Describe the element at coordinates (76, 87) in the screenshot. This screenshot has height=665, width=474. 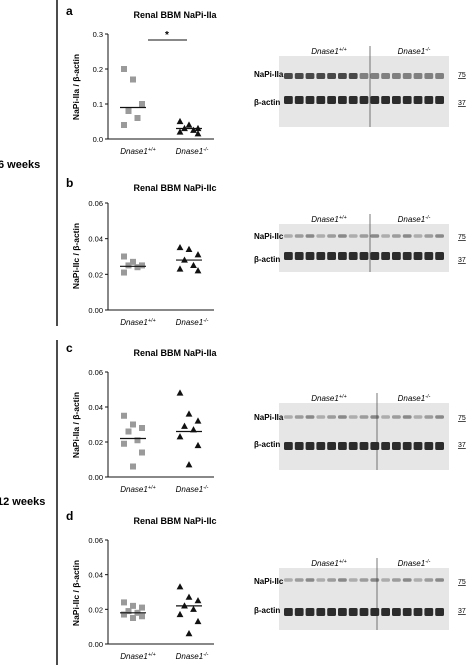
I see `y-axis-label-a: NaPi-IIa / β-actin` at that location.